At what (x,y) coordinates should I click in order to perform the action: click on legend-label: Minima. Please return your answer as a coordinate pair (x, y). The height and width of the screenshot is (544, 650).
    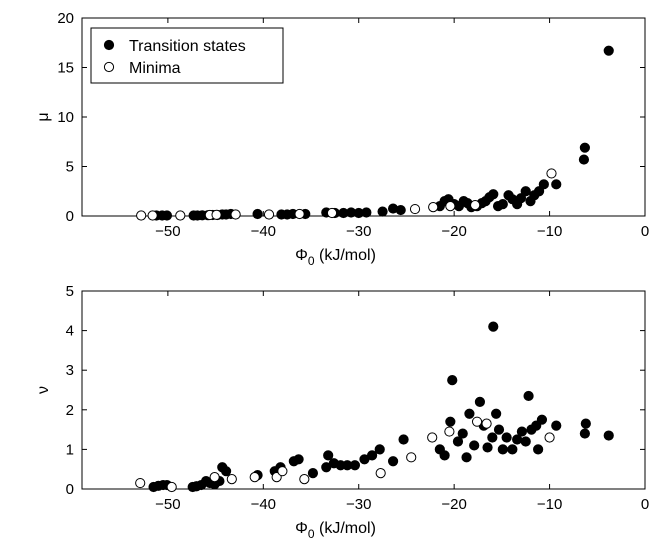
    Looking at the image, I should click on (155, 68).